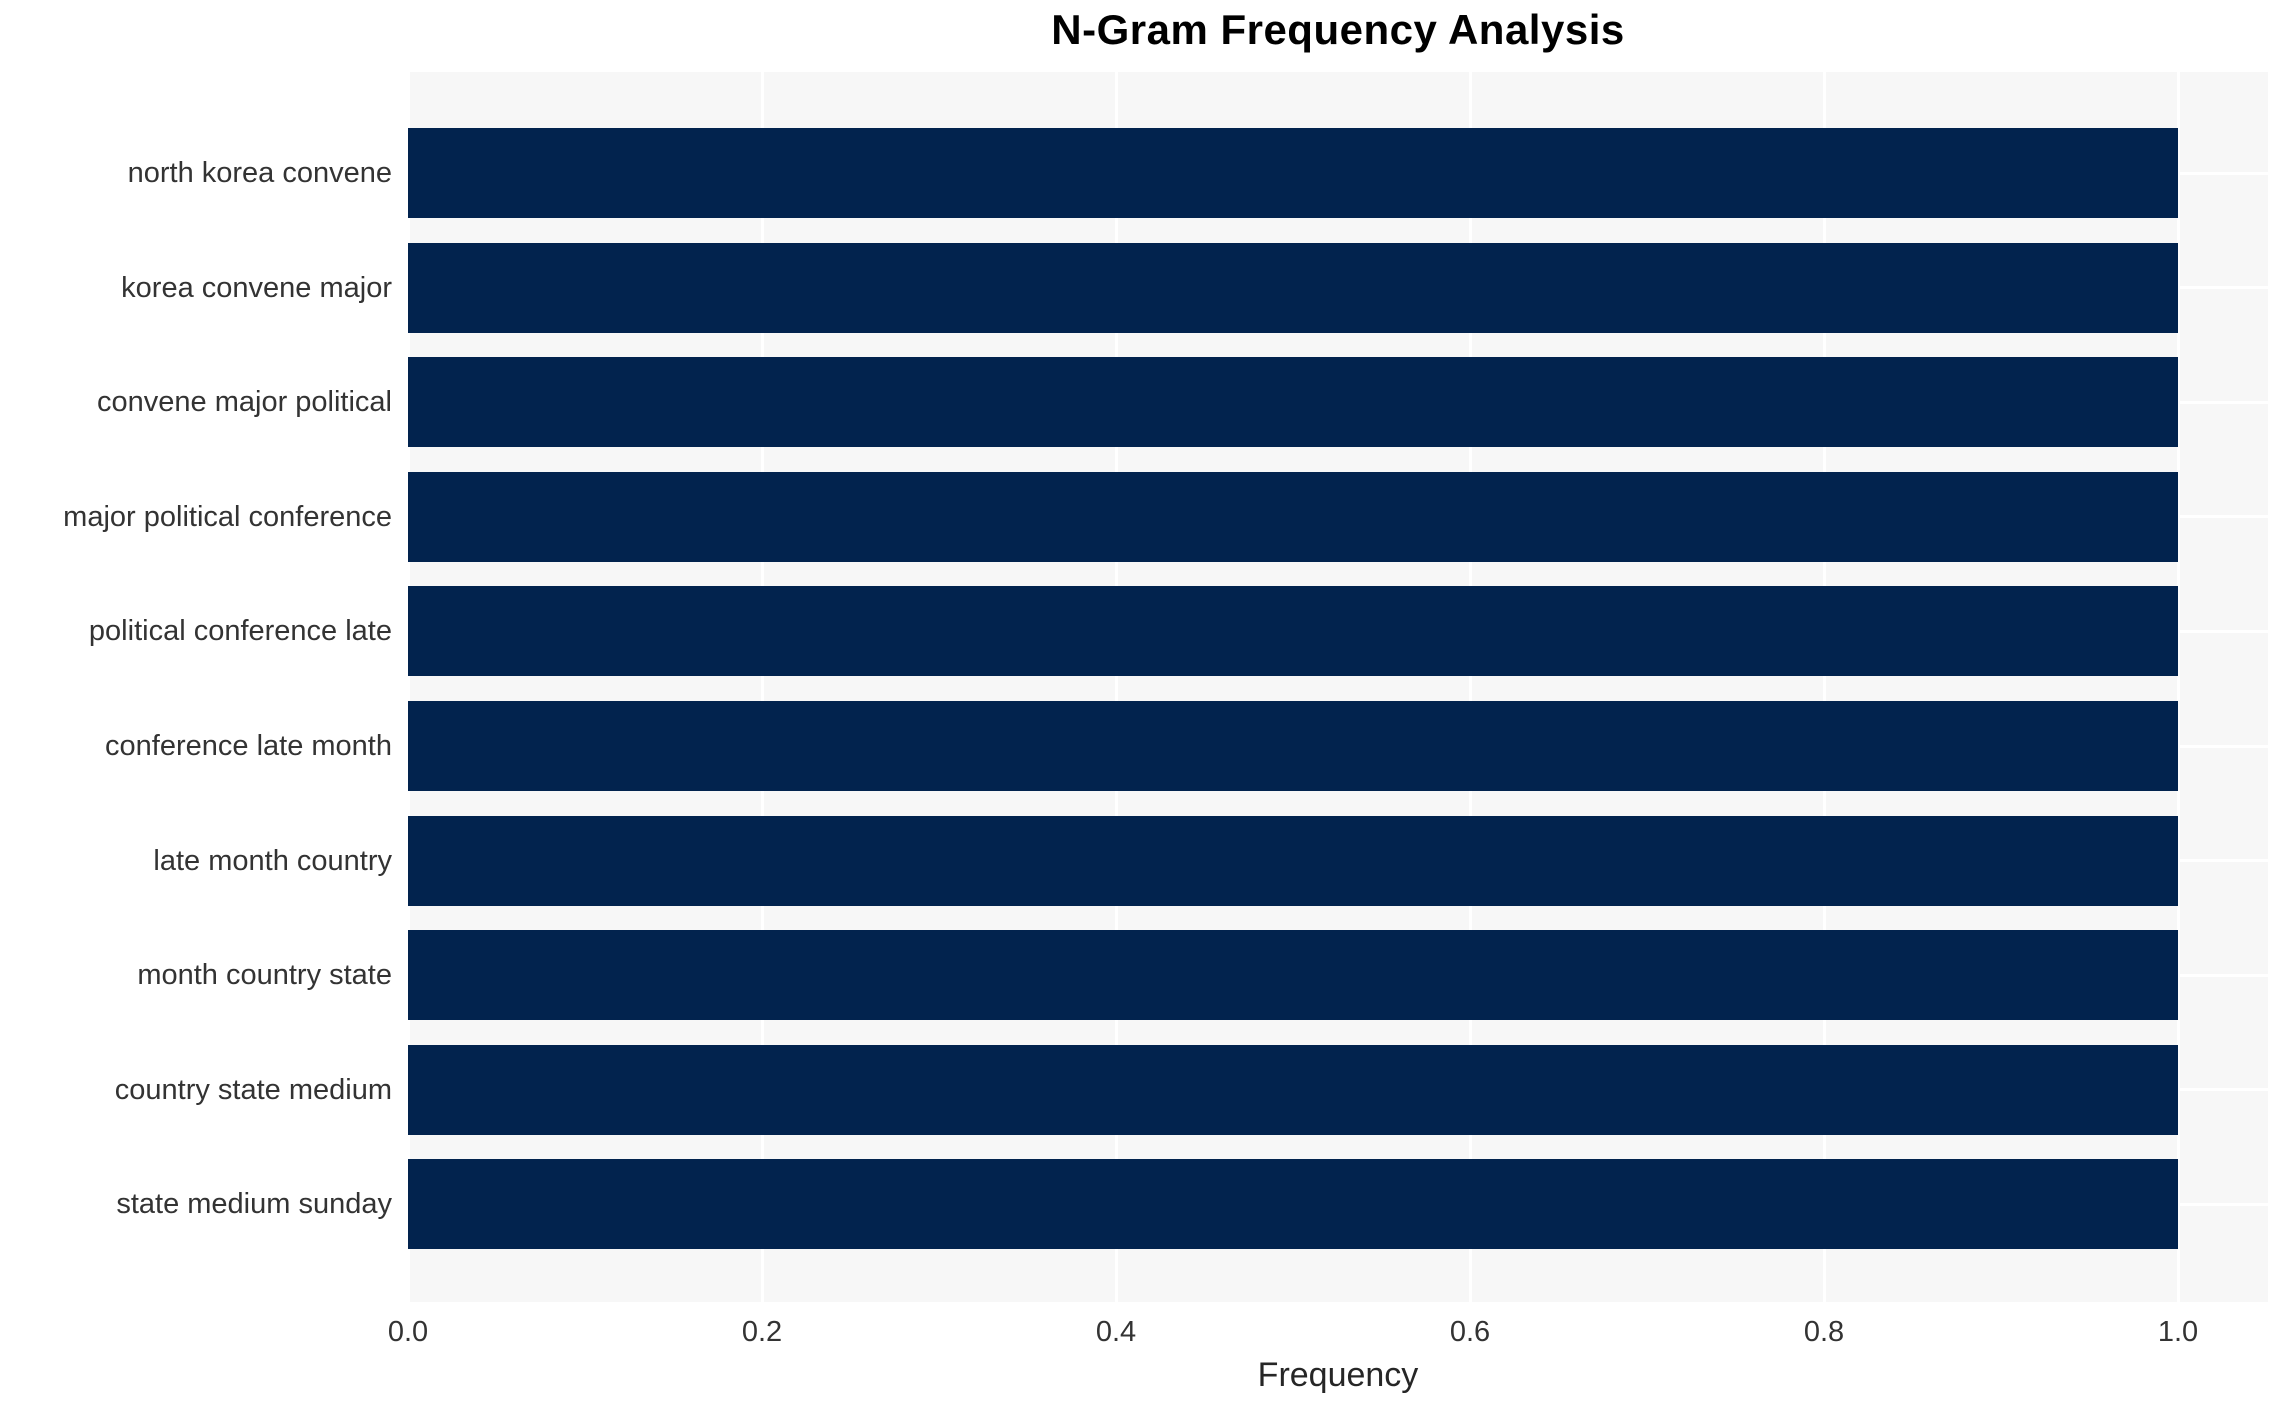 The image size is (2287, 1402). I want to click on y-tick-label: political conference late, so click(240, 631).